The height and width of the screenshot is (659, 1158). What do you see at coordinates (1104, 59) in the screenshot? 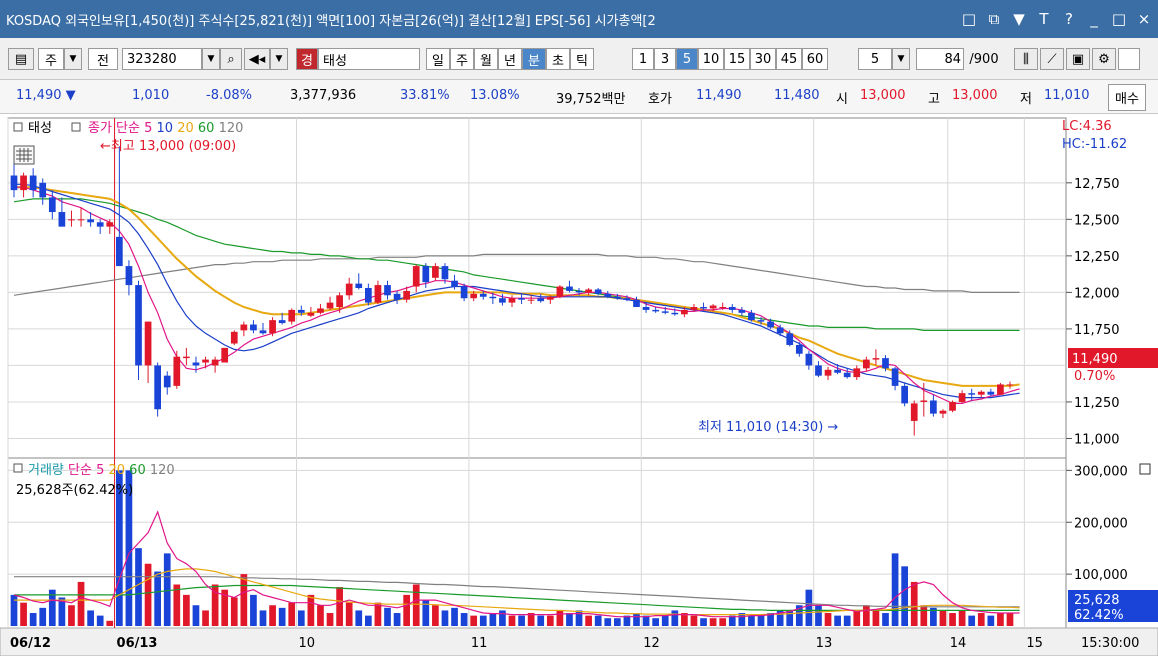
I see `settings-icon: ⚙` at bounding box center [1104, 59].